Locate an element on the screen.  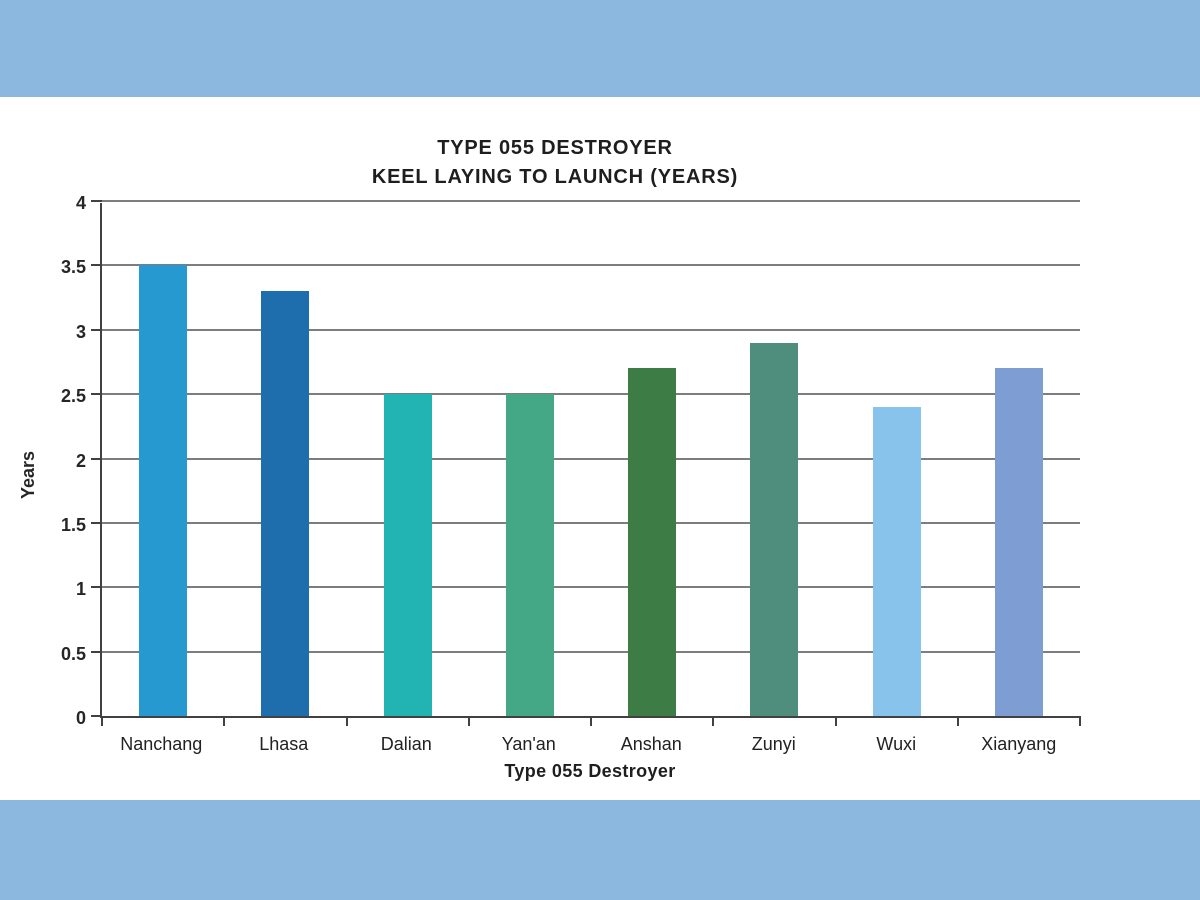
gridline-0.5 is located at coordinates (591, 651).